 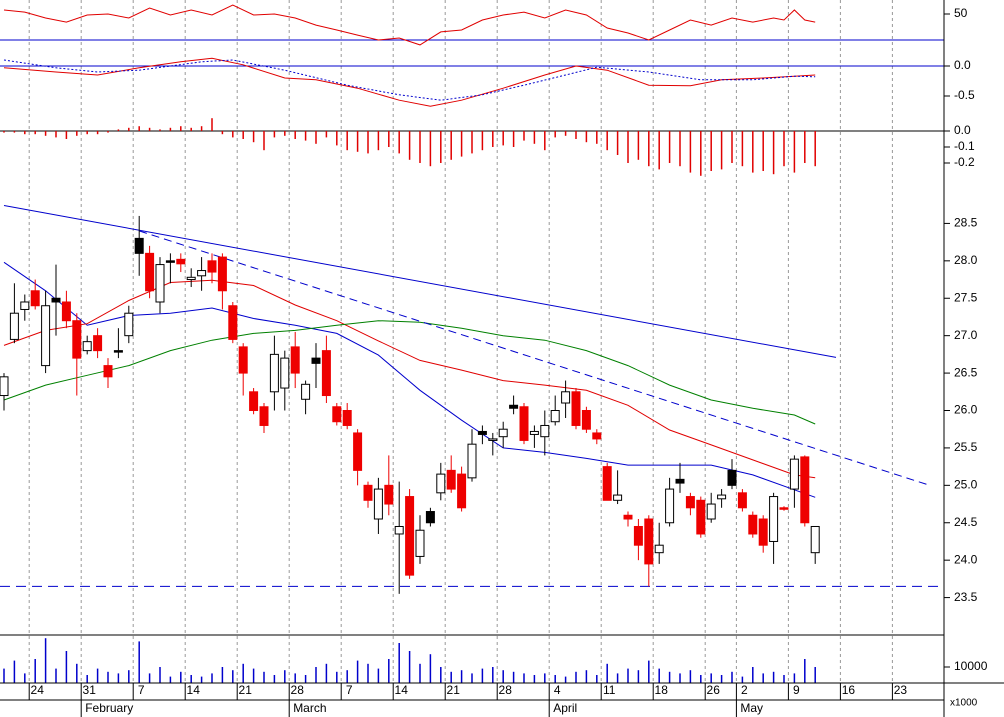 What do you see at coordinates (966, 260) in the screenshot?
I see `y-tick-label: 28.0` at bounding box center [966, 260].